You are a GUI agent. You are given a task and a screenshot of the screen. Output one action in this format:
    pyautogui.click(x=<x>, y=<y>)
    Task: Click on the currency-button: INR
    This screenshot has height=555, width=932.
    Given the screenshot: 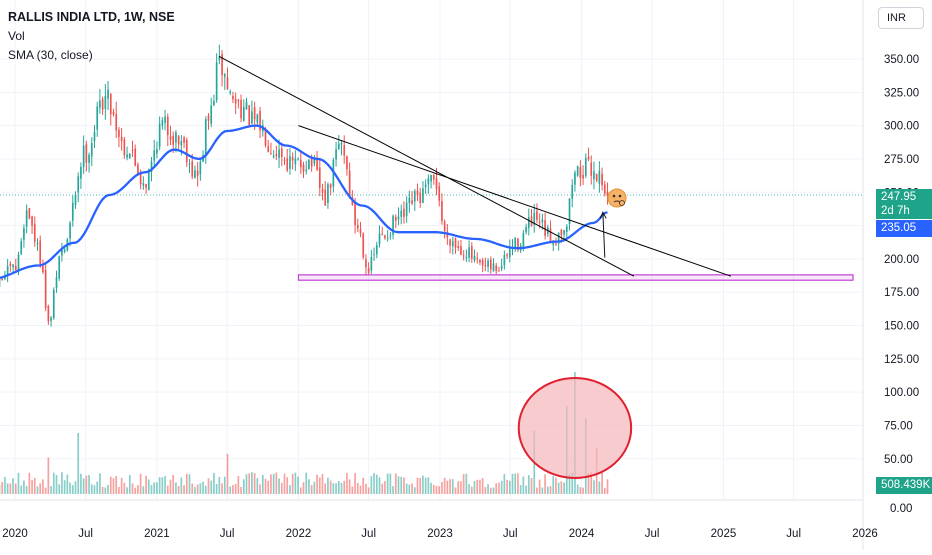 What is the action you would take?
    pyautogui.click(x=901, y=18)
    